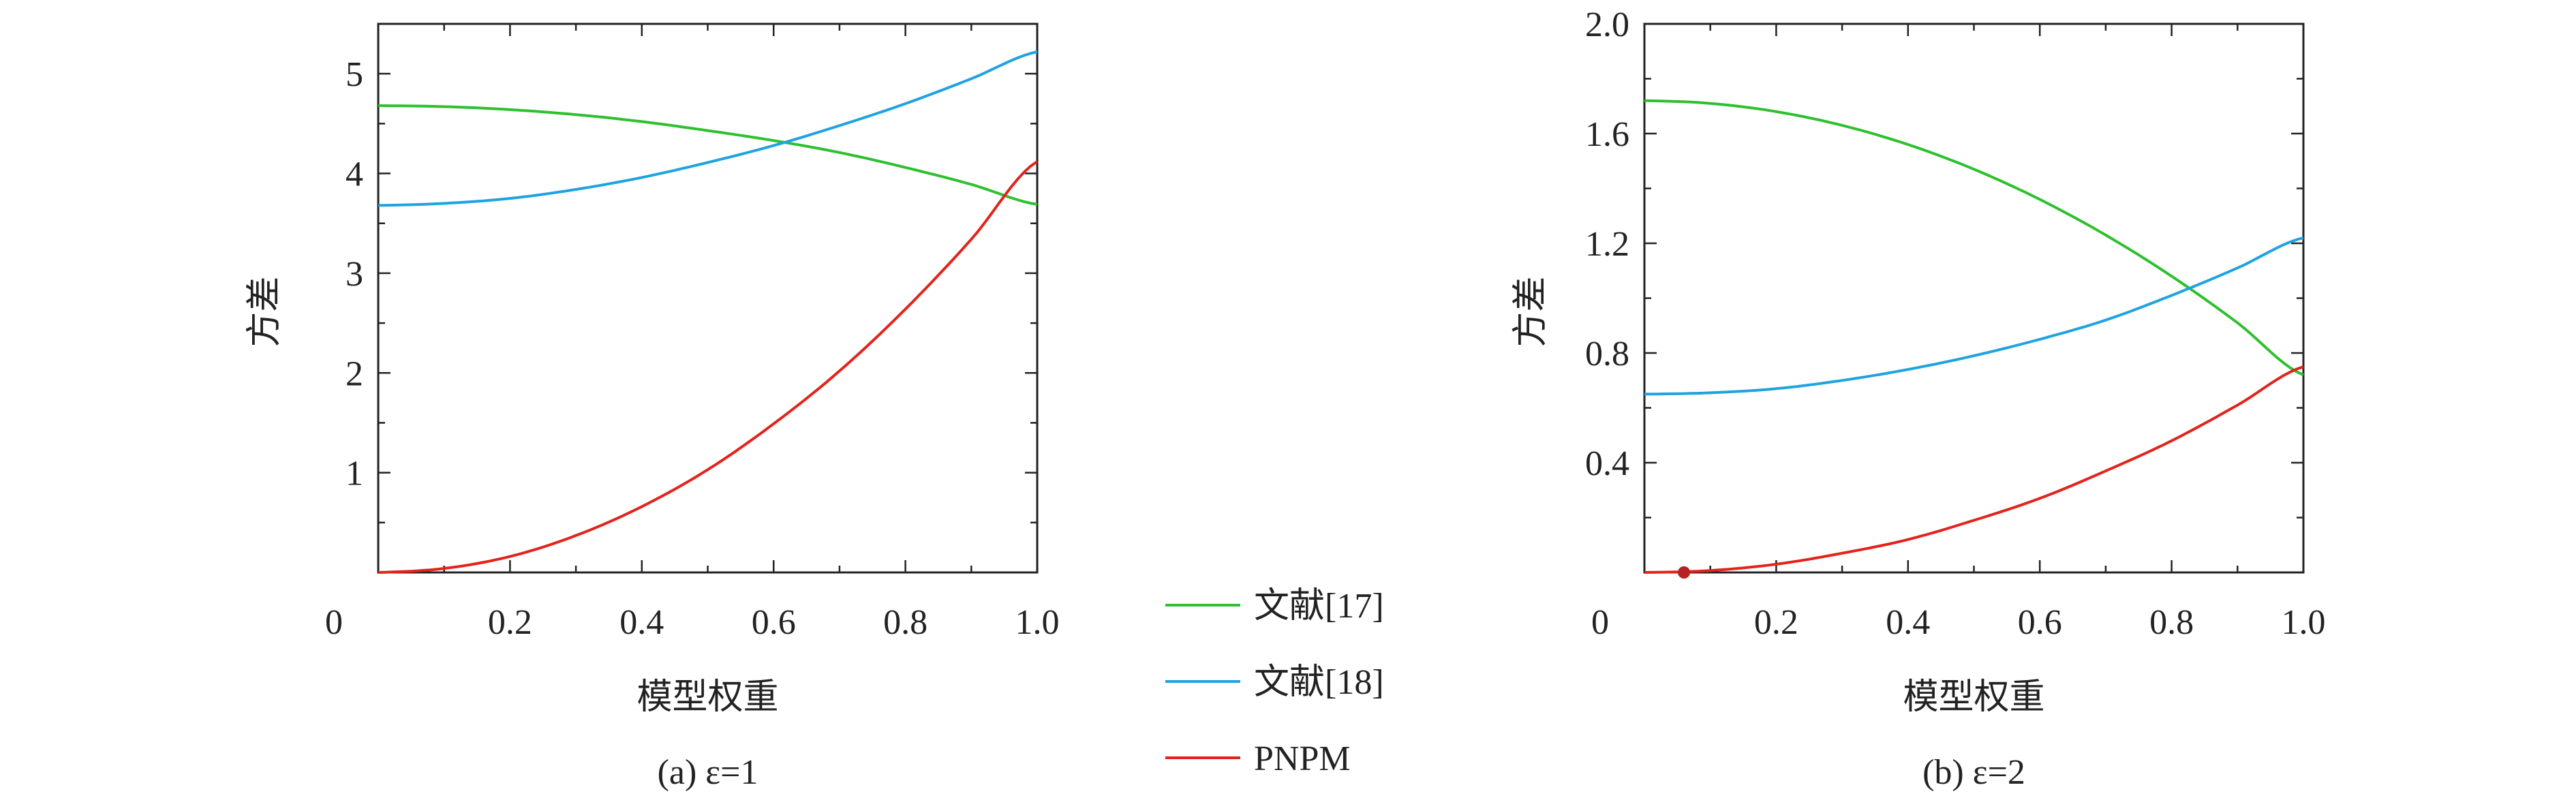 The image size is (2576, 798). I want to click on legend-label: 文献[18], so click(1319, 682).